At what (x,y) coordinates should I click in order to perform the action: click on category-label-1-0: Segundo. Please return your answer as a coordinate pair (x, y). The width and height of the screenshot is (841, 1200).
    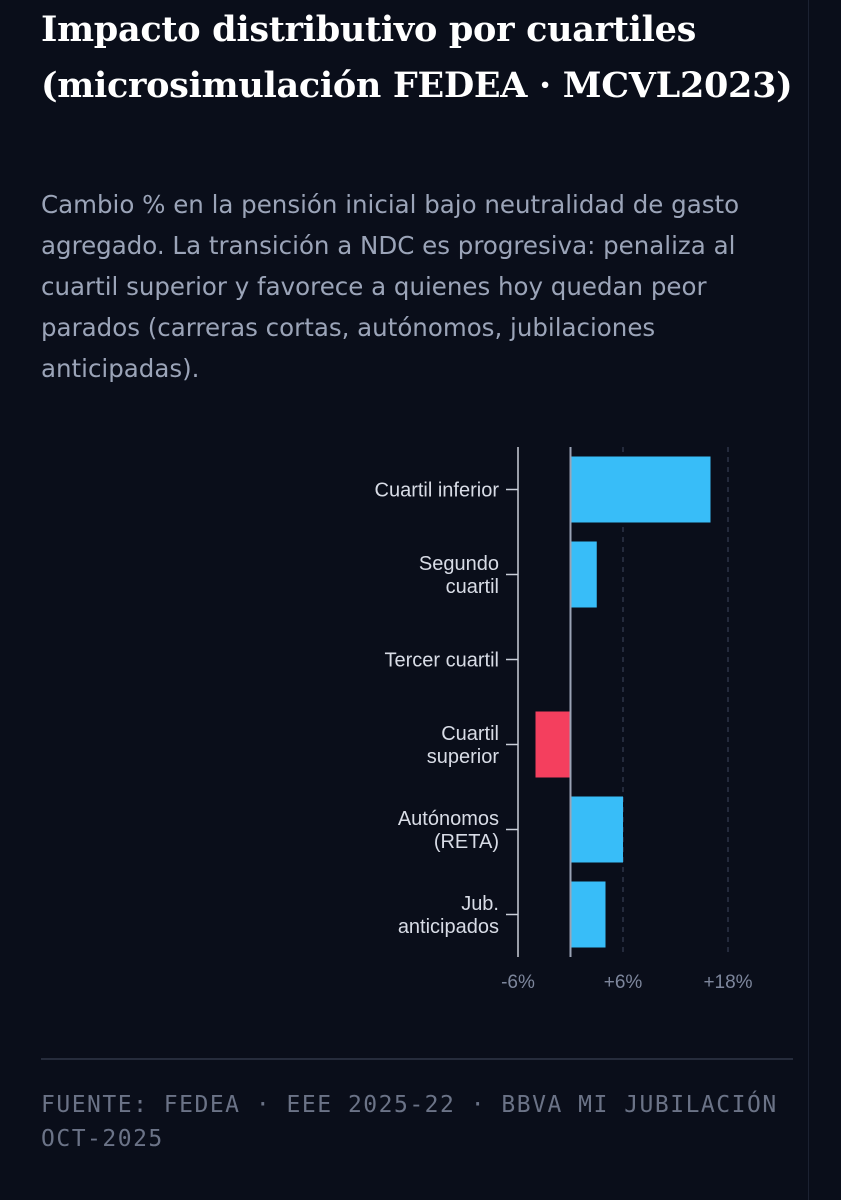
    Looking at the image, I should click on (459, 564).